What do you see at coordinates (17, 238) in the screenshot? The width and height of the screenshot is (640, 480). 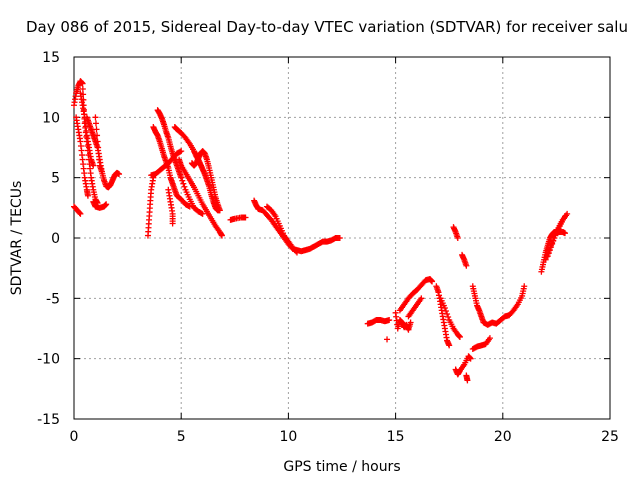 I see `y-axis-label: SDTVAR / TECUs` at bounding box center [17, 238].